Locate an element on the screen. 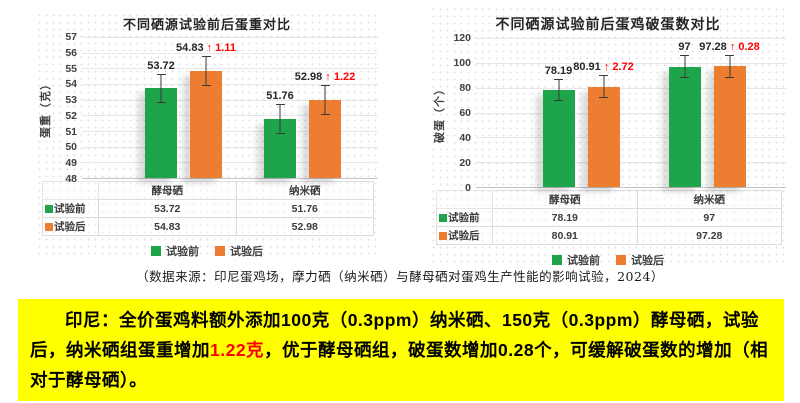  legend: 试验前 试验后 is located at coordinates (608, 260).